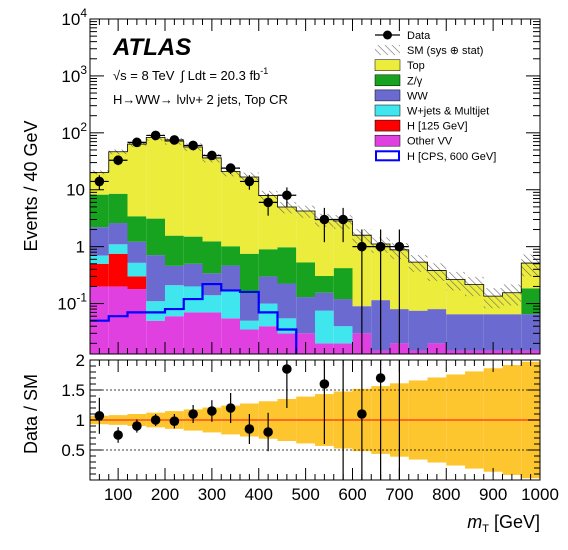 Image resolution: width=568 pixels, height=550 pixels. Describe the element at coordinates (352, 494) in the screenshot. I see `x-tick-label: 600` at that location.